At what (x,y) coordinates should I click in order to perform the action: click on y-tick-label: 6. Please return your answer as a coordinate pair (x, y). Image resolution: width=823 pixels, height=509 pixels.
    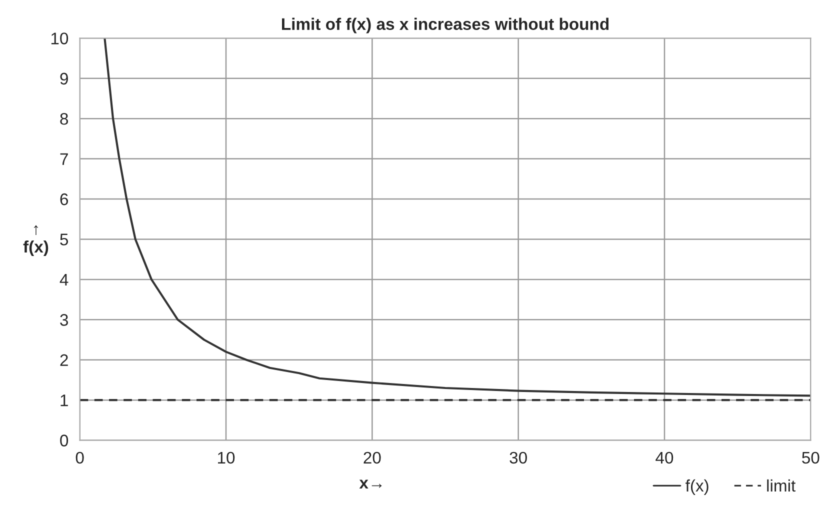
    Looking at the image, I should click on (64, 199).